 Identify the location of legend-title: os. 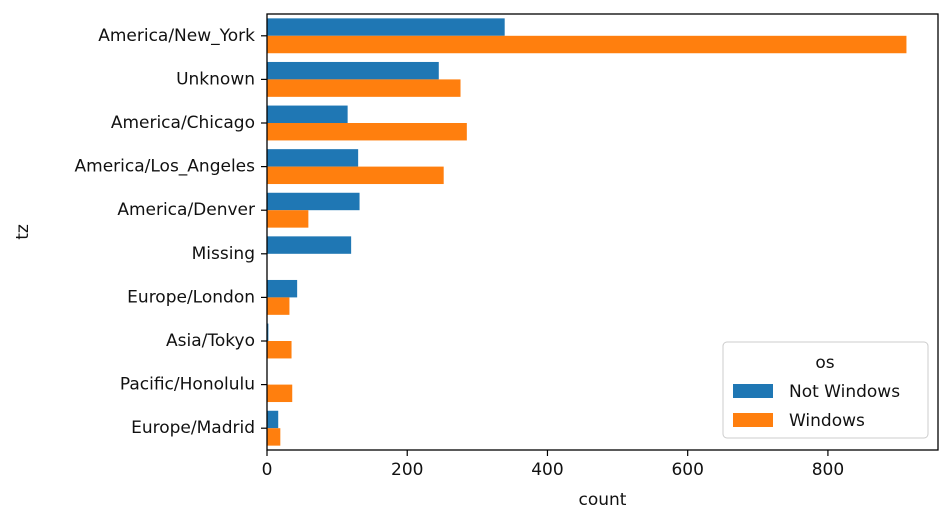
(824, 363).